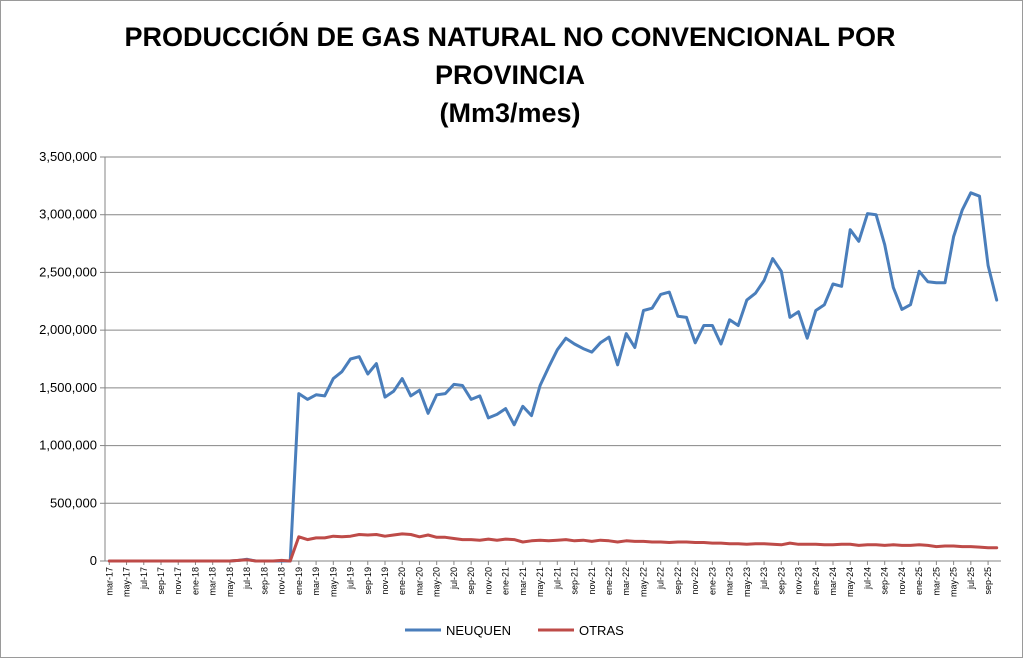 Image resolution: width=1023 pixels, height=658 pixels. I want to click on x-tick-label: sep-20, so click(471, 581).